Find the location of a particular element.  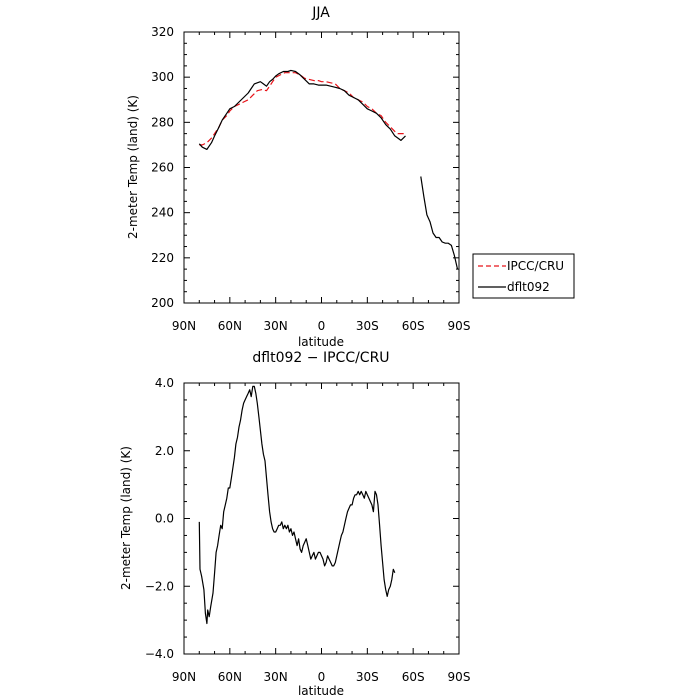

legend: IPCC/CRU dflt092 is located at coordinates (523, 276).